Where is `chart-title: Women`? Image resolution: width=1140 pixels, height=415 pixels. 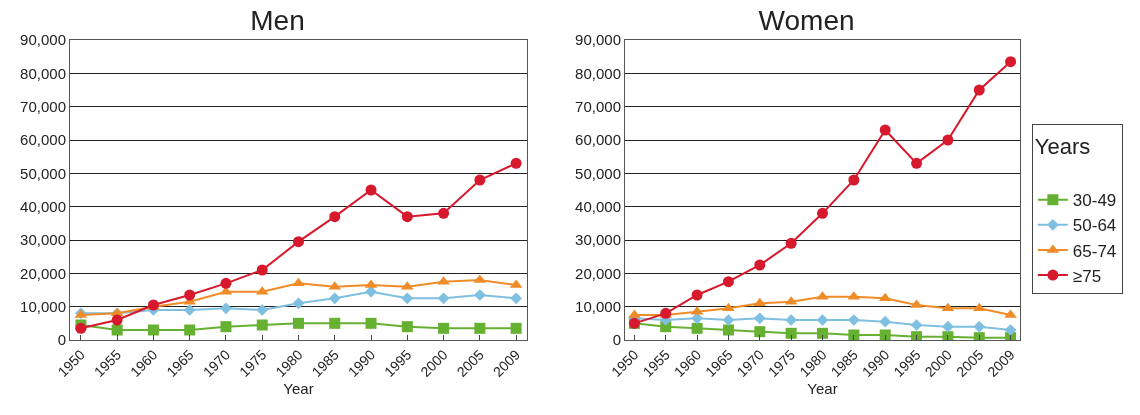
chart-title: Women is located at coordinates (806, 20).